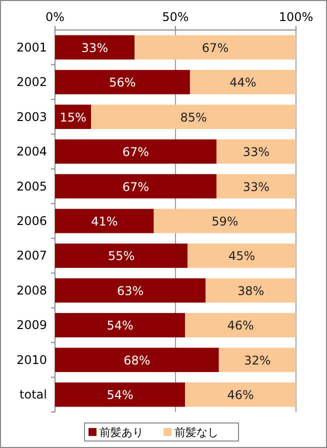  Describe the element at coordinates (31, 359) in the screenshot. I see `y-tick-label: 2010` at that location.